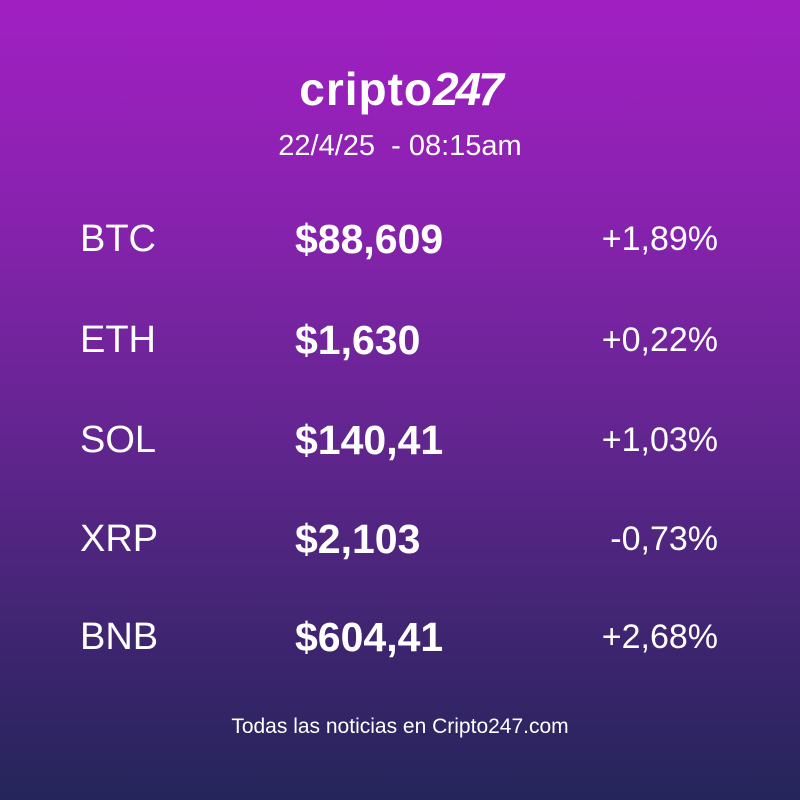 This screenshot has width=800, height=800. Describe the element at coordinates (659, 440) in the screenshot. I see `change: +1,03%` at that location.